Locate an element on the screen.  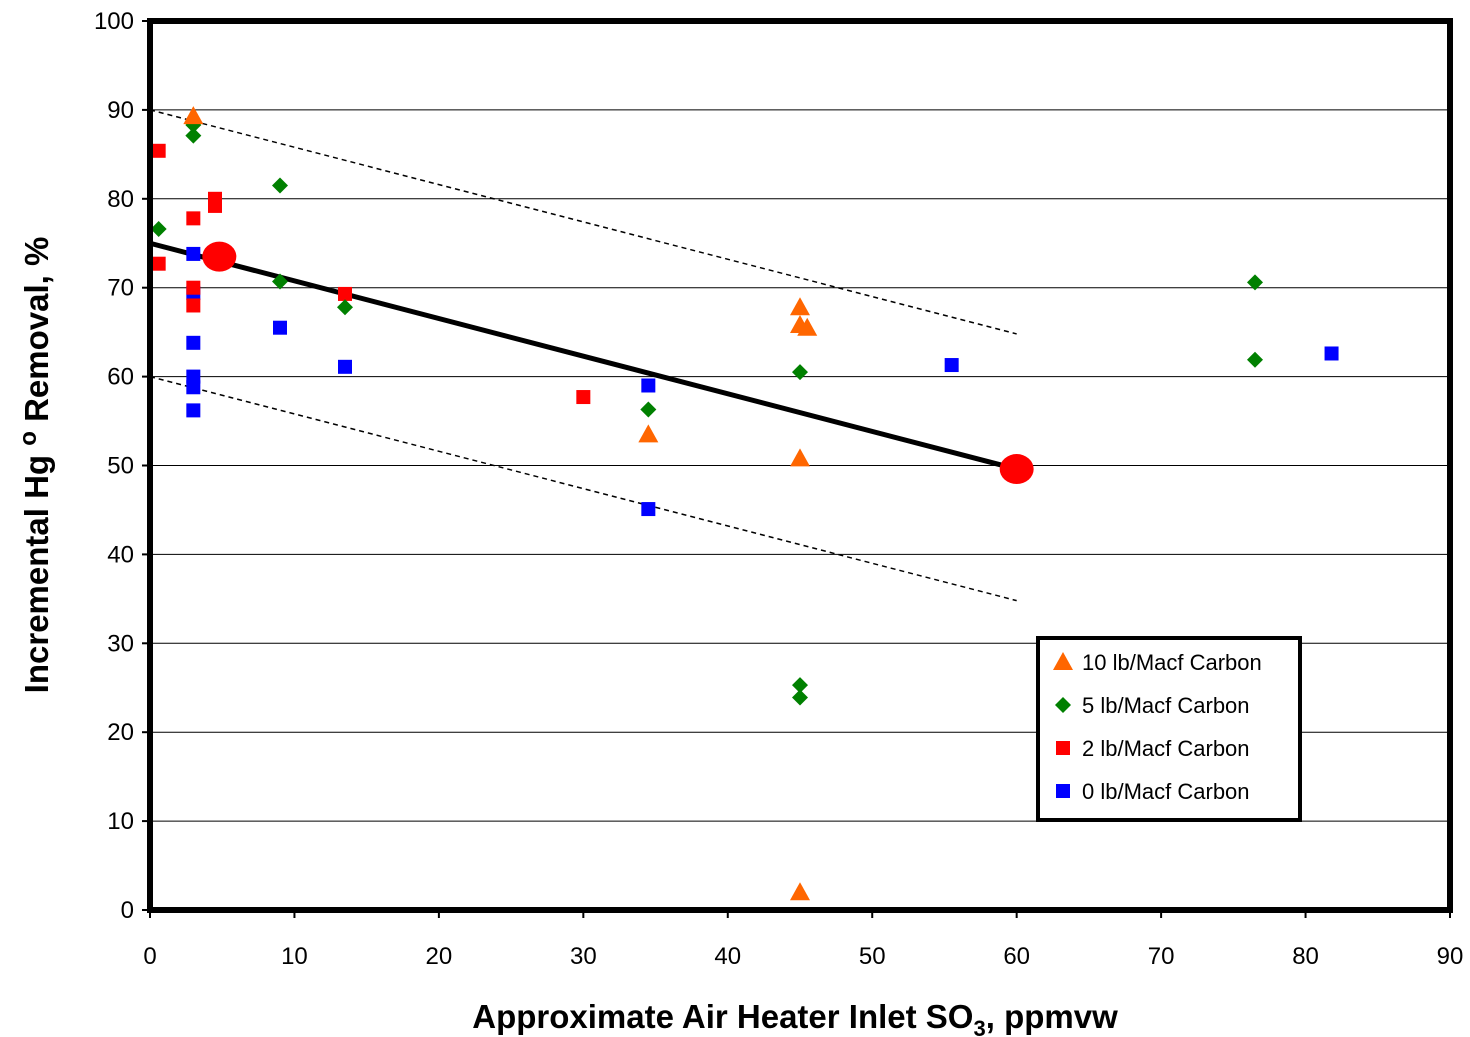
y-tick-label-10: 10 is located at coordinates (120, 821).